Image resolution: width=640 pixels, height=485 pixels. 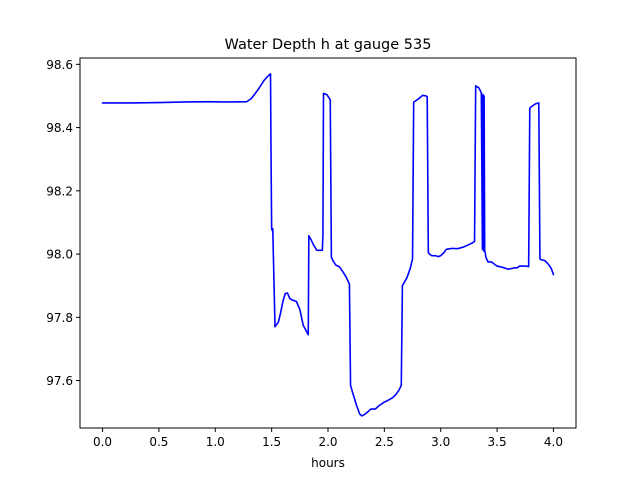 What do you see at coordinates (59, 318) in the screenshot?
I see `y-tick-label: 97.8` at bounding box center [59, 318].